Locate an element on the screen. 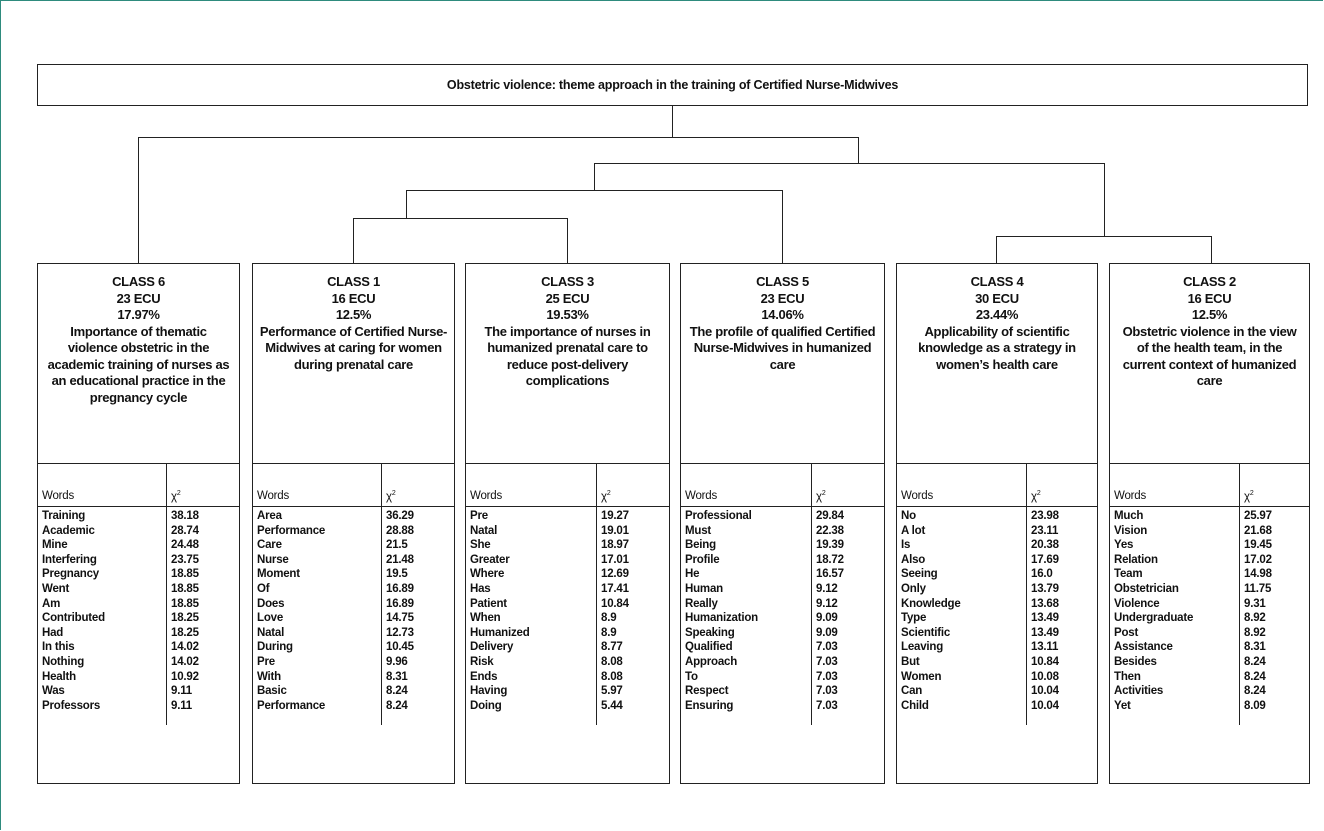 The height and width of the screenshot is (831, 1324). chi-square-cell: 10.84 is located at coordinates (1061, 662).